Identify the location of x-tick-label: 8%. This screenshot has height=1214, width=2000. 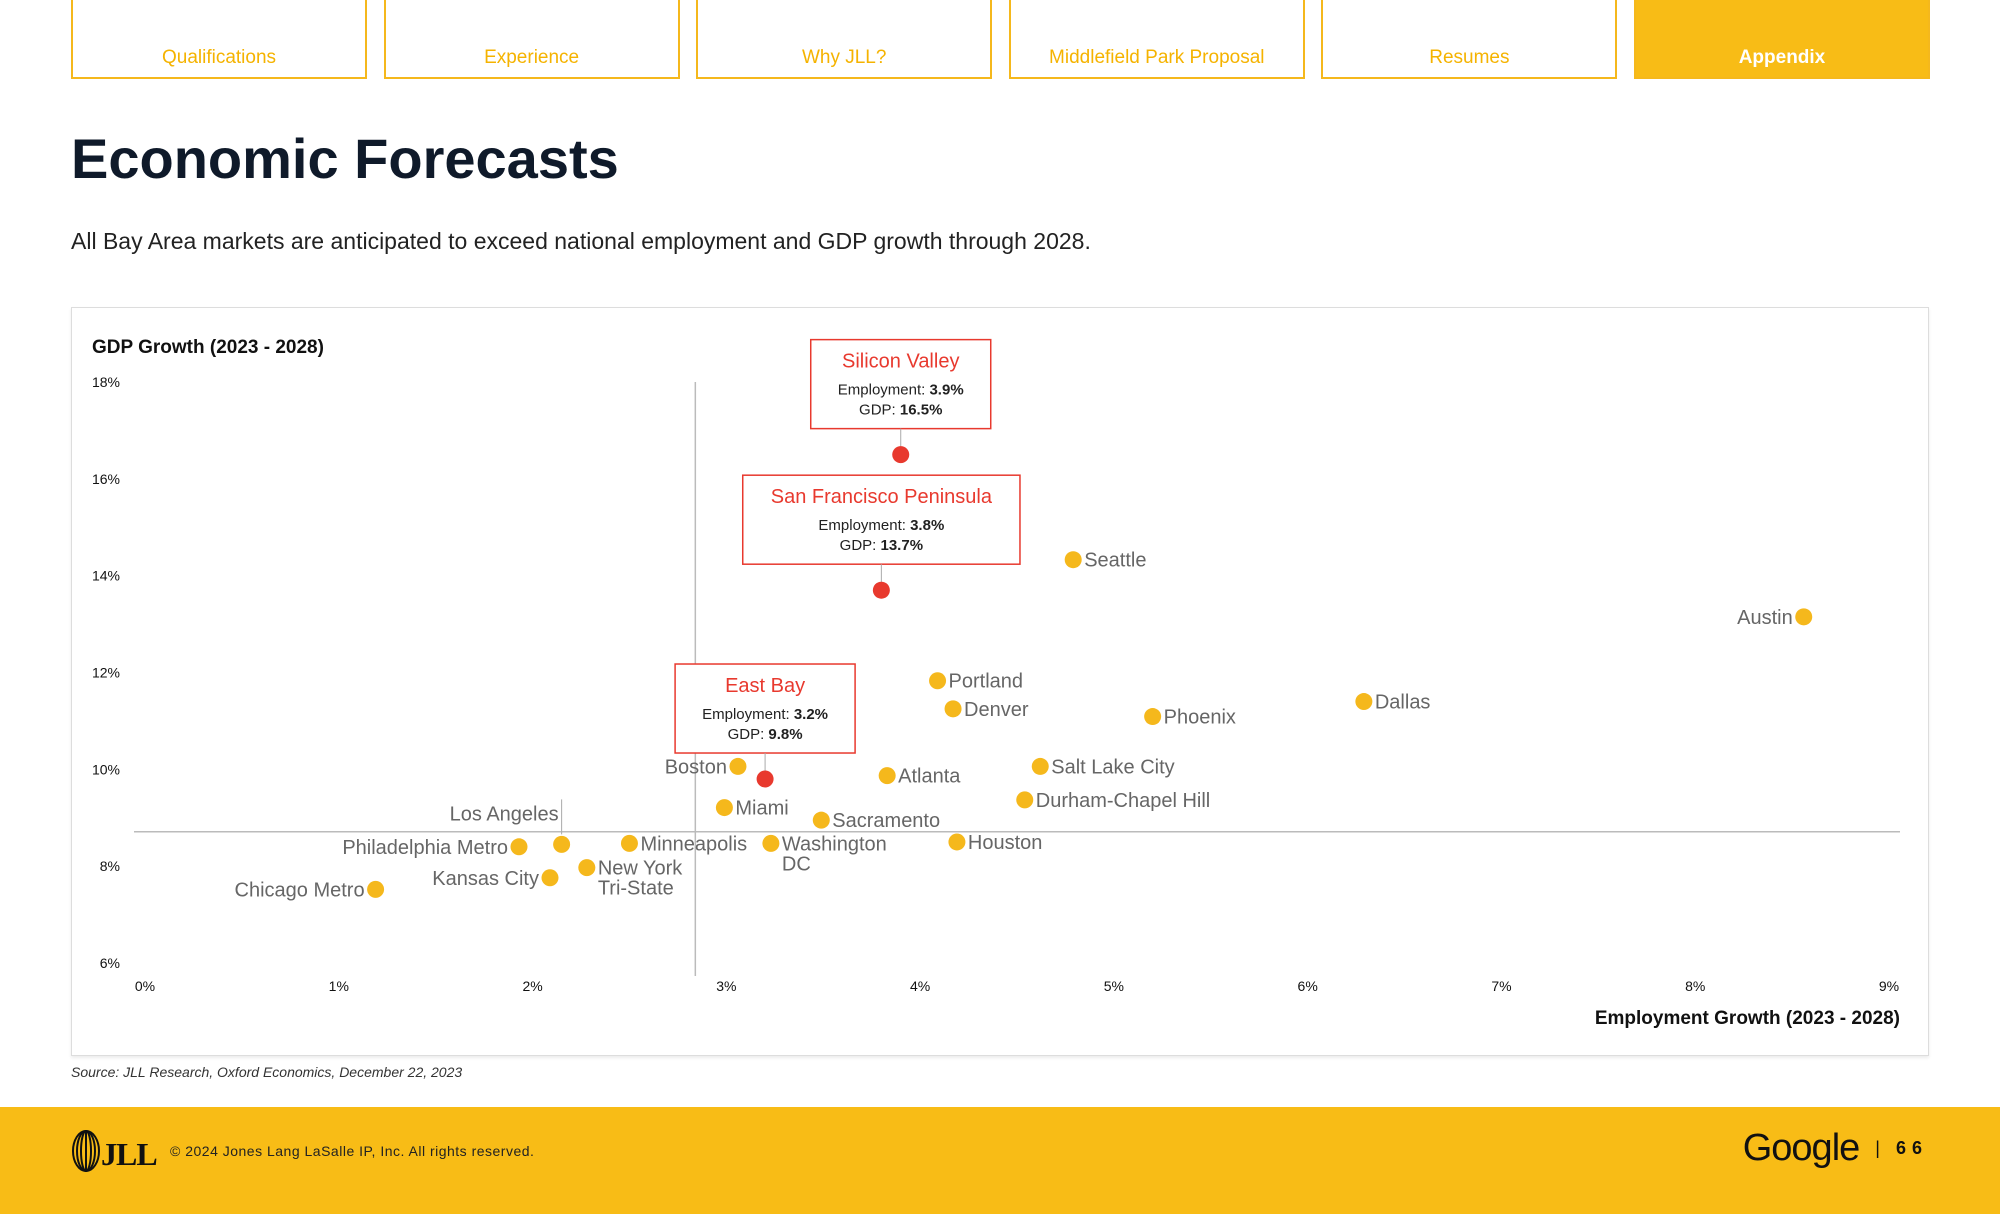
(1695, 986).